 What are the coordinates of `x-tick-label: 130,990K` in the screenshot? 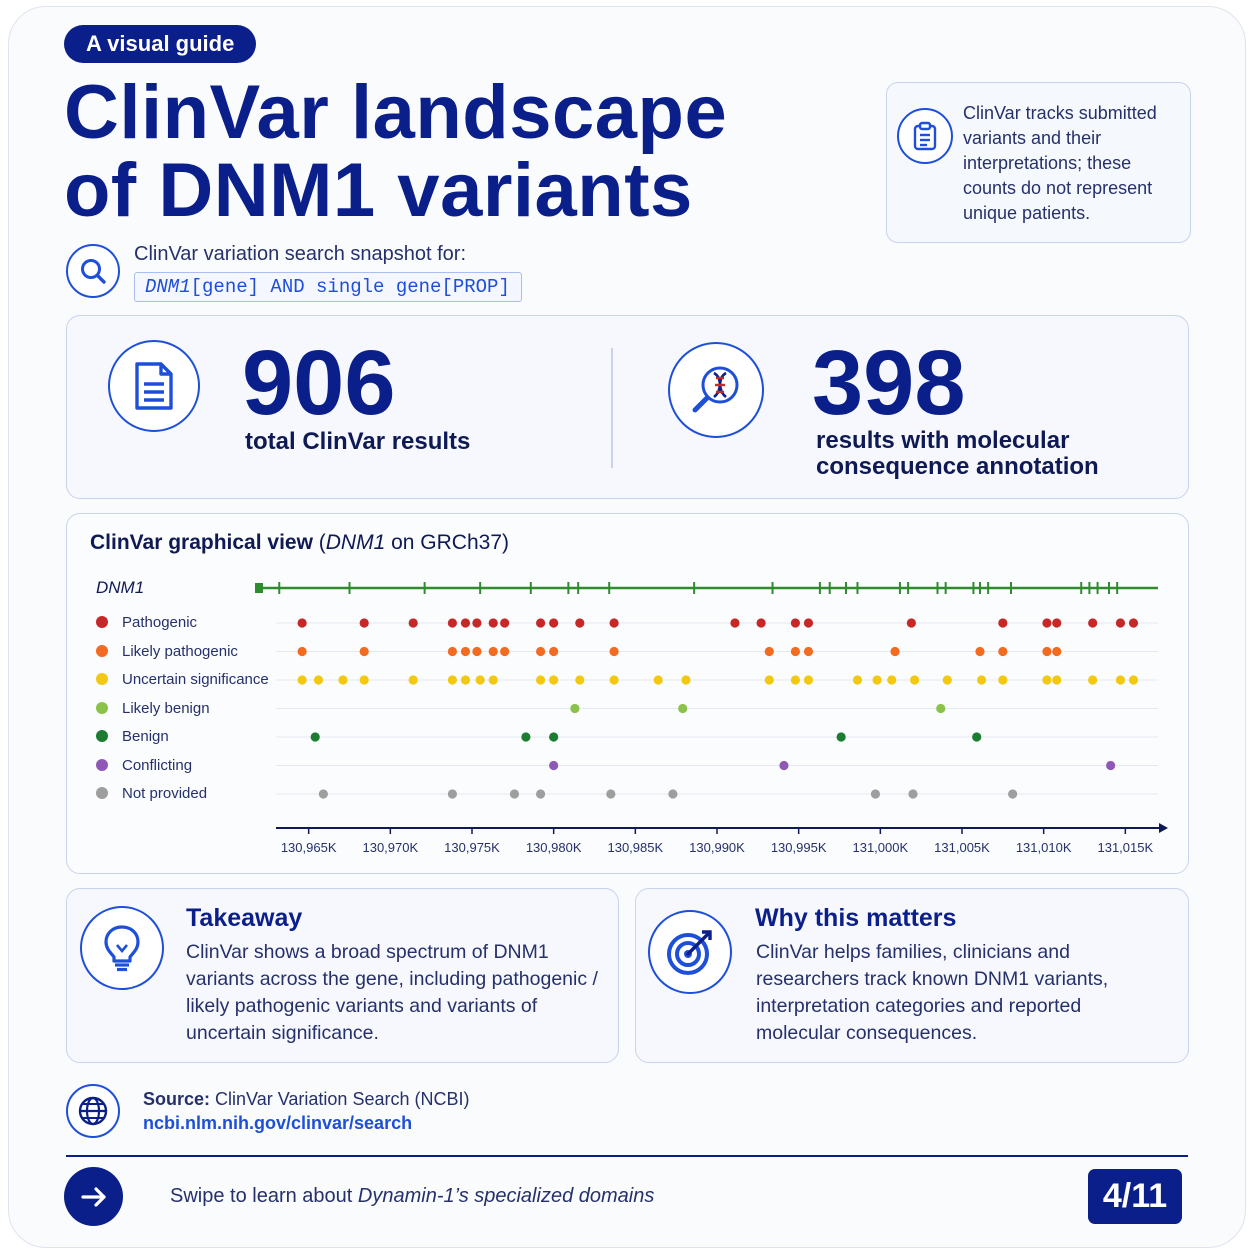 It's located at (717, 847).